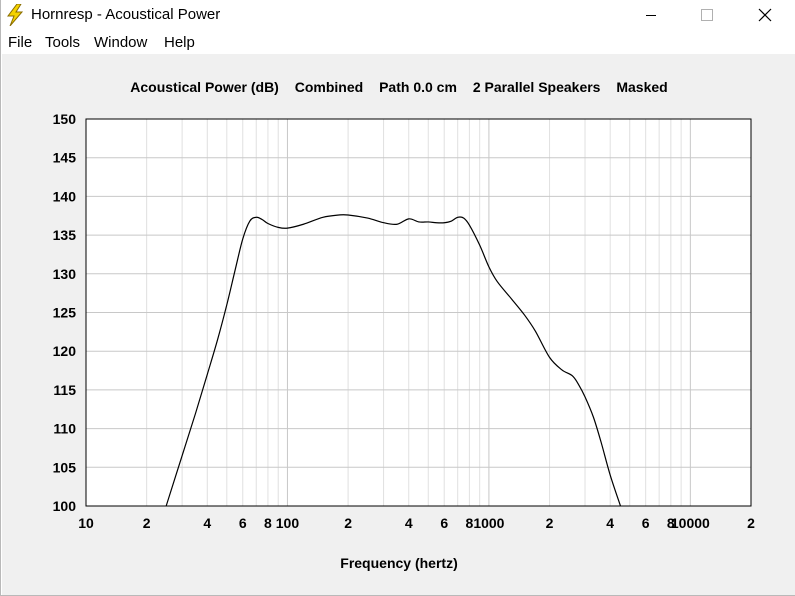 The width and height of the screenshot is (795, 596). What do you see at coordinates (329, 87) in the screenshot?
I see `title-mode: Combined` at bounding box center [329, 87].